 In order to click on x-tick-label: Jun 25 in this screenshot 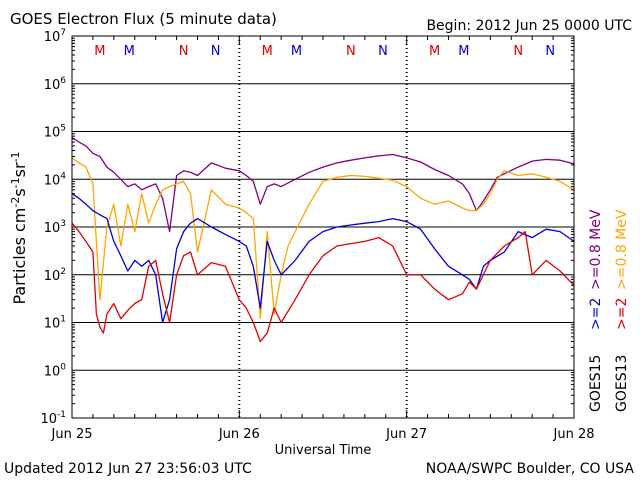, I will do `click(72, 434)`.